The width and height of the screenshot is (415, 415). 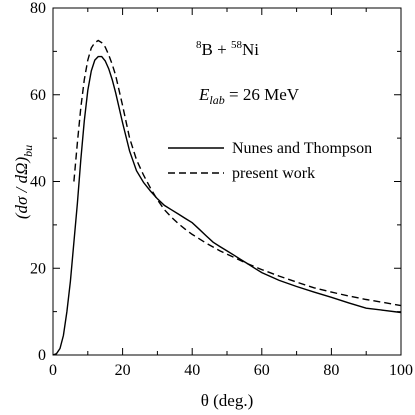 What do you see at coordinates (331, 370) in the screenshot?
I see `x-tick-label: 80` at bounding box center [331, 370].